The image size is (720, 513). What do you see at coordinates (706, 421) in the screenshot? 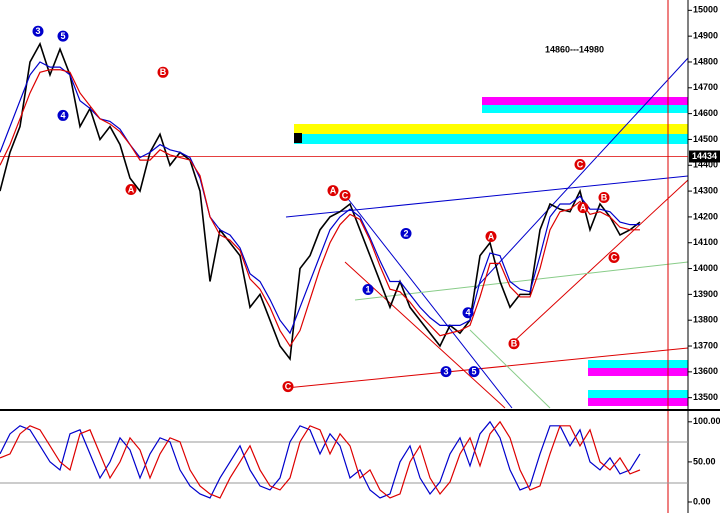
I see `y-tick-label: 100.00` at bounding box center [706, 421].